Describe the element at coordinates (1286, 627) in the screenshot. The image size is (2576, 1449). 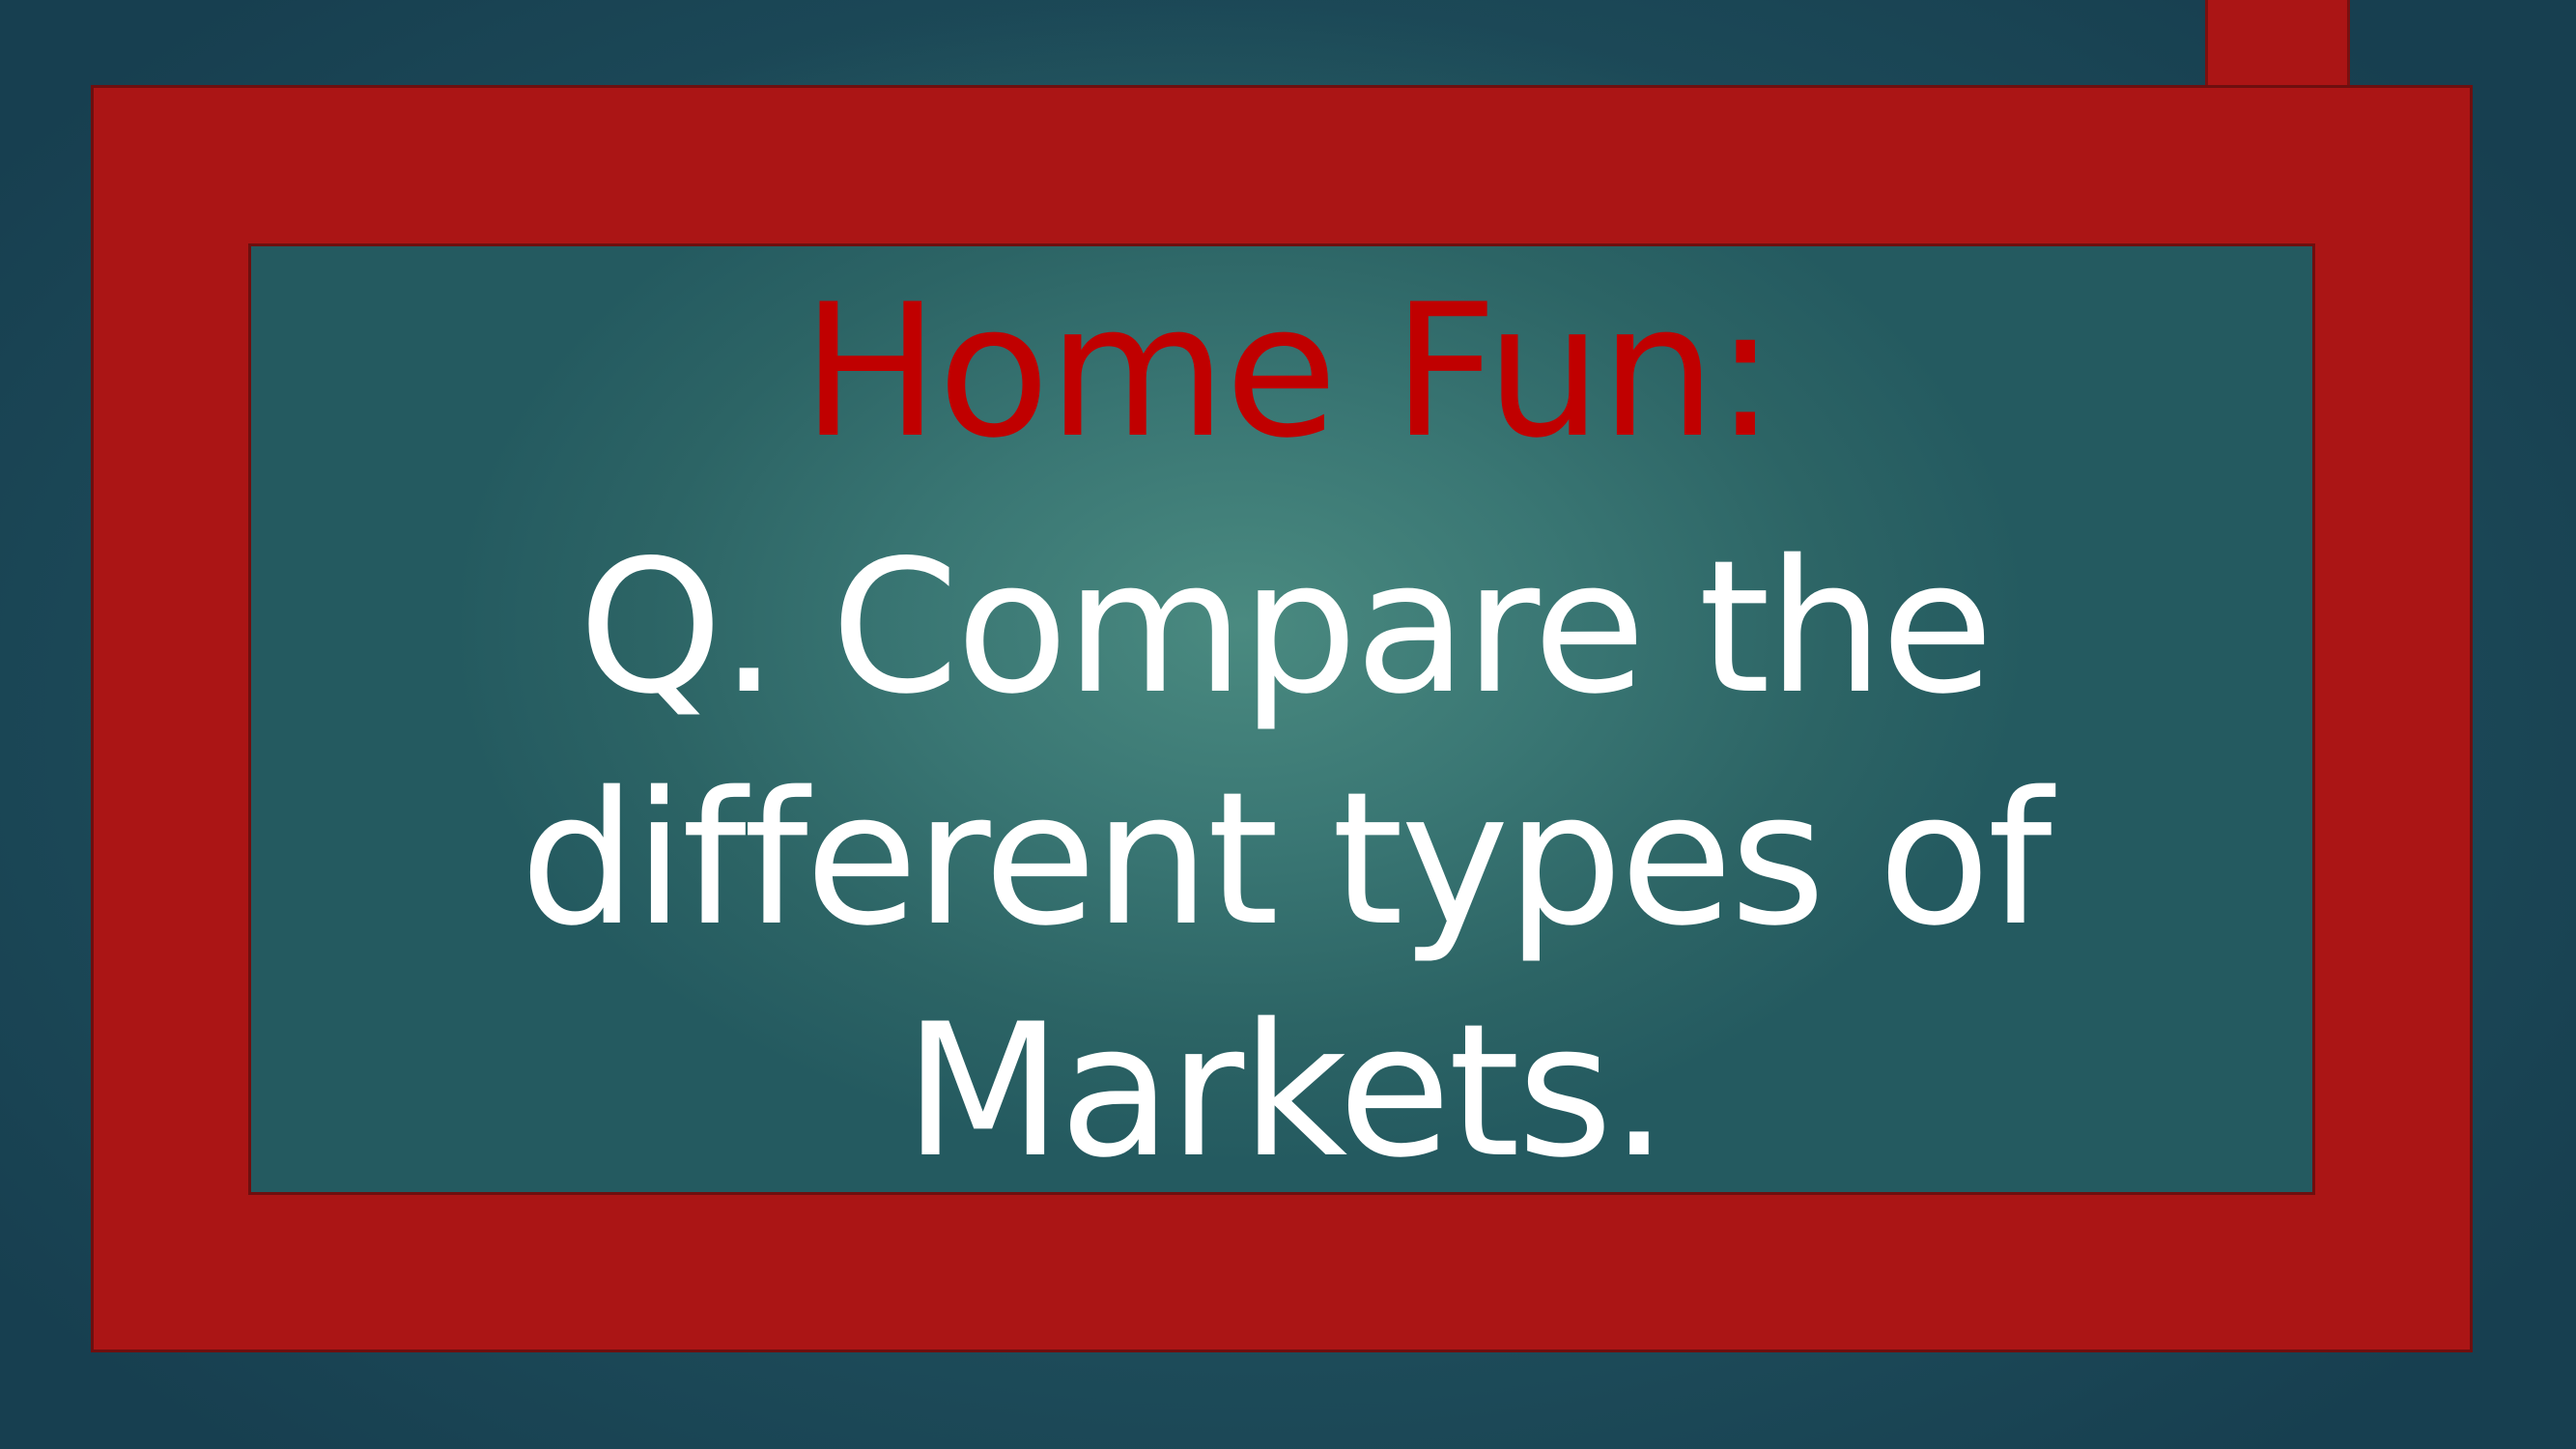
I see `question-line: Q. Compare the` at that location.